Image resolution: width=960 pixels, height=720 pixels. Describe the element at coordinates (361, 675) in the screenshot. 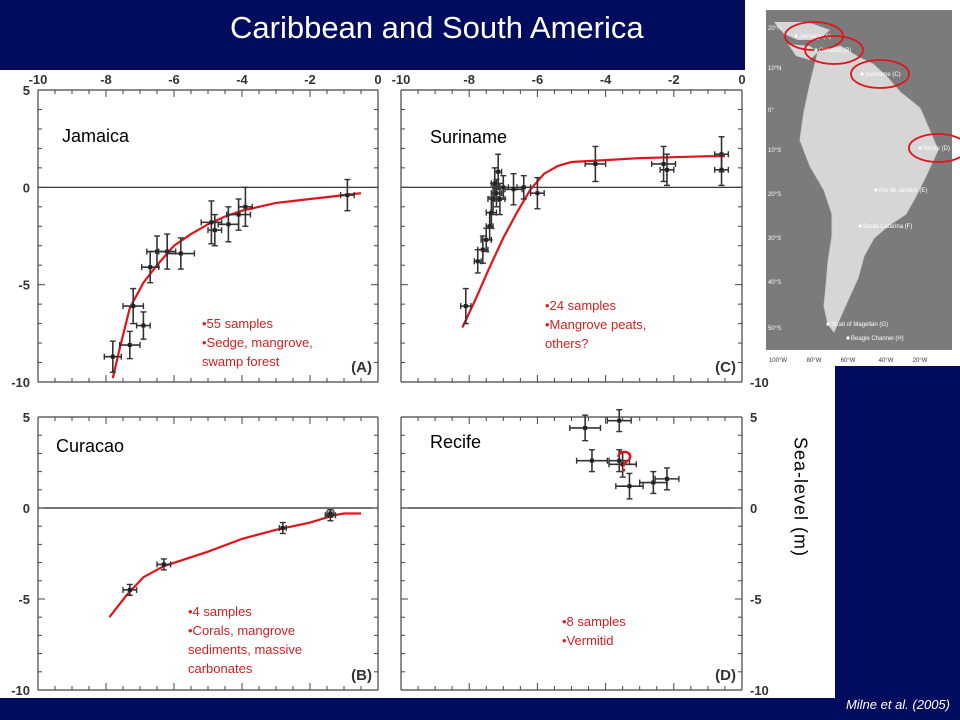

I see `panel-letter: (B)` at that location.